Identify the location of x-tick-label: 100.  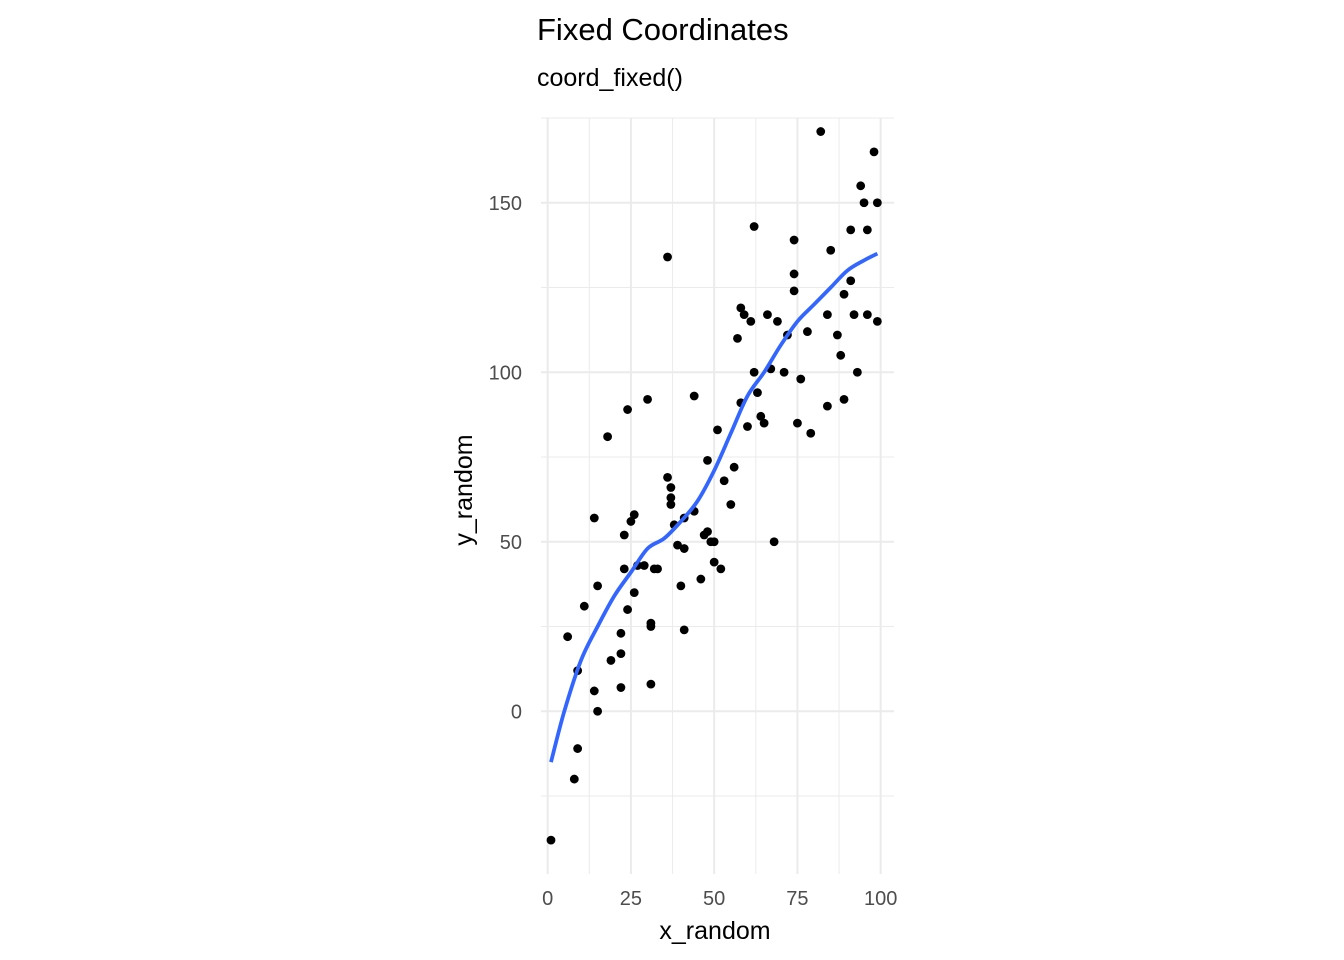
(880, 899).